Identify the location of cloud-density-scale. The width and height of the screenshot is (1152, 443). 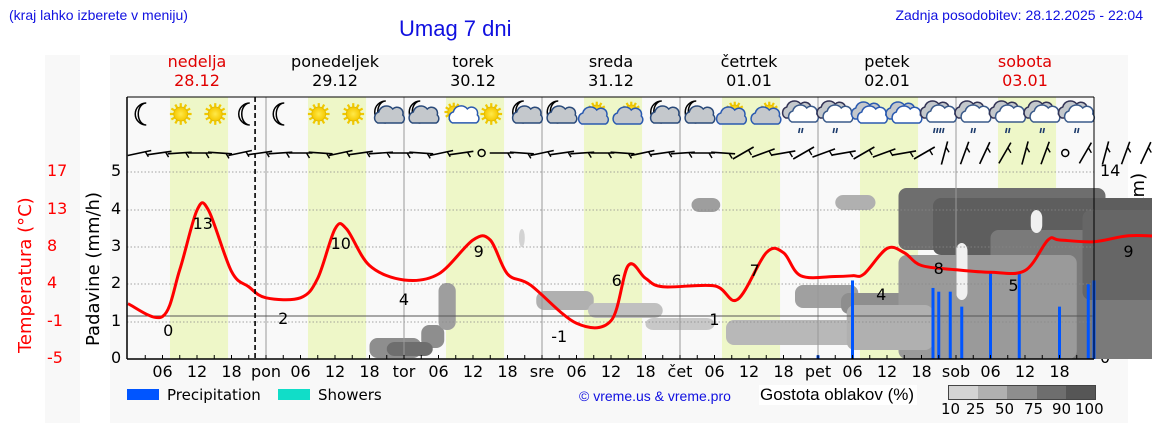
(1022, 392).